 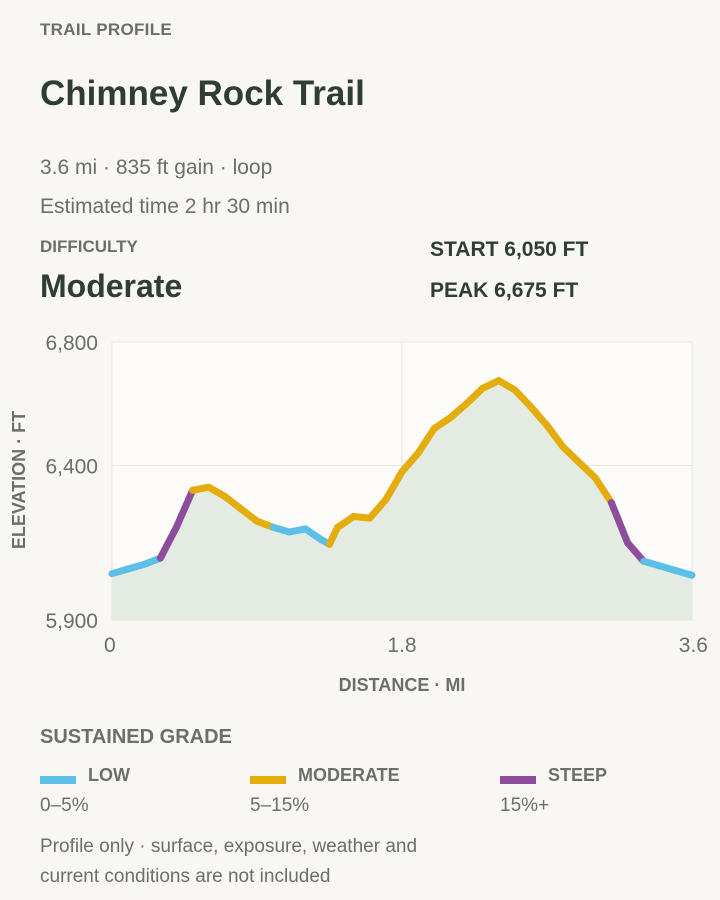 I want to click on difficulty-value: Moderate, so click(x=111, y=286).